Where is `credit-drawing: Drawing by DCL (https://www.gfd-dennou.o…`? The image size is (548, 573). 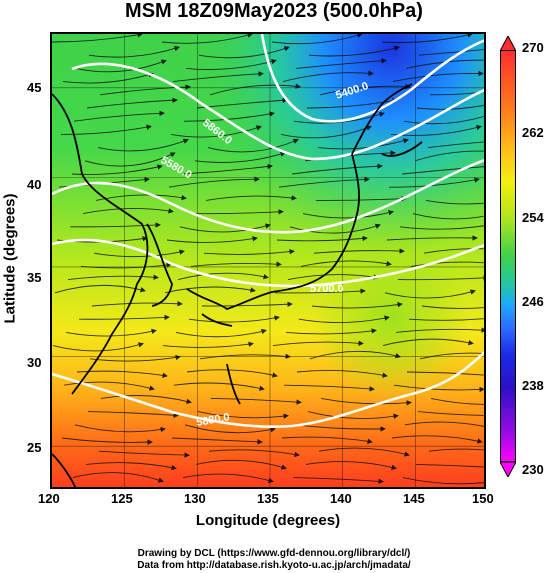
credit-drawing: Drawing by DCL (https://www.gfd-dennou.o… is located at coordinates (274, 553).